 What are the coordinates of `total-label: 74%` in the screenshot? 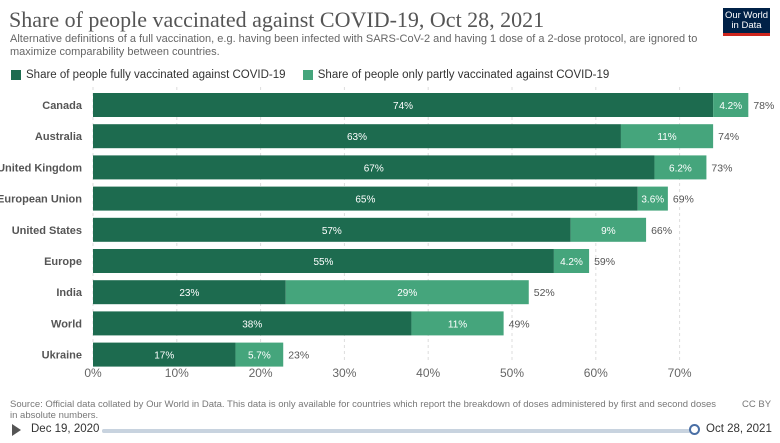 It's located at (728, 137).